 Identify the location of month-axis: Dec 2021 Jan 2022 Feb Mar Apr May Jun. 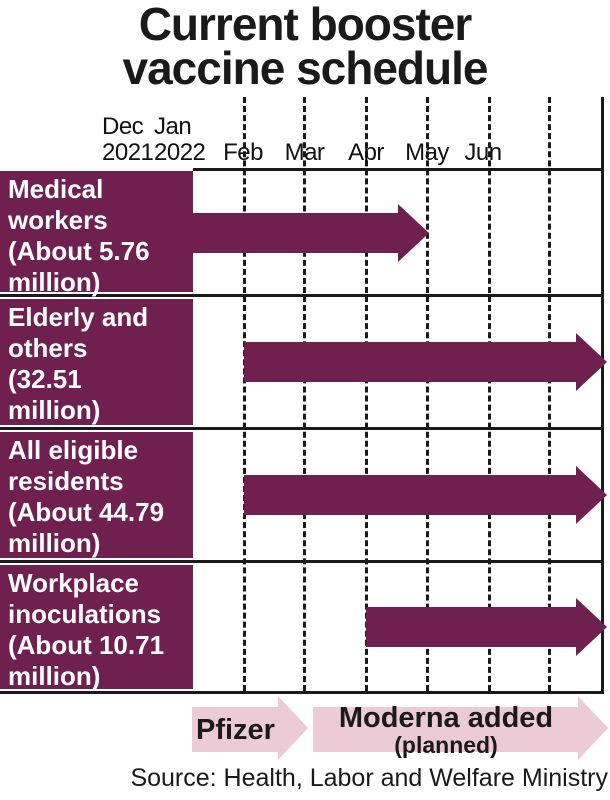
(305, 130).